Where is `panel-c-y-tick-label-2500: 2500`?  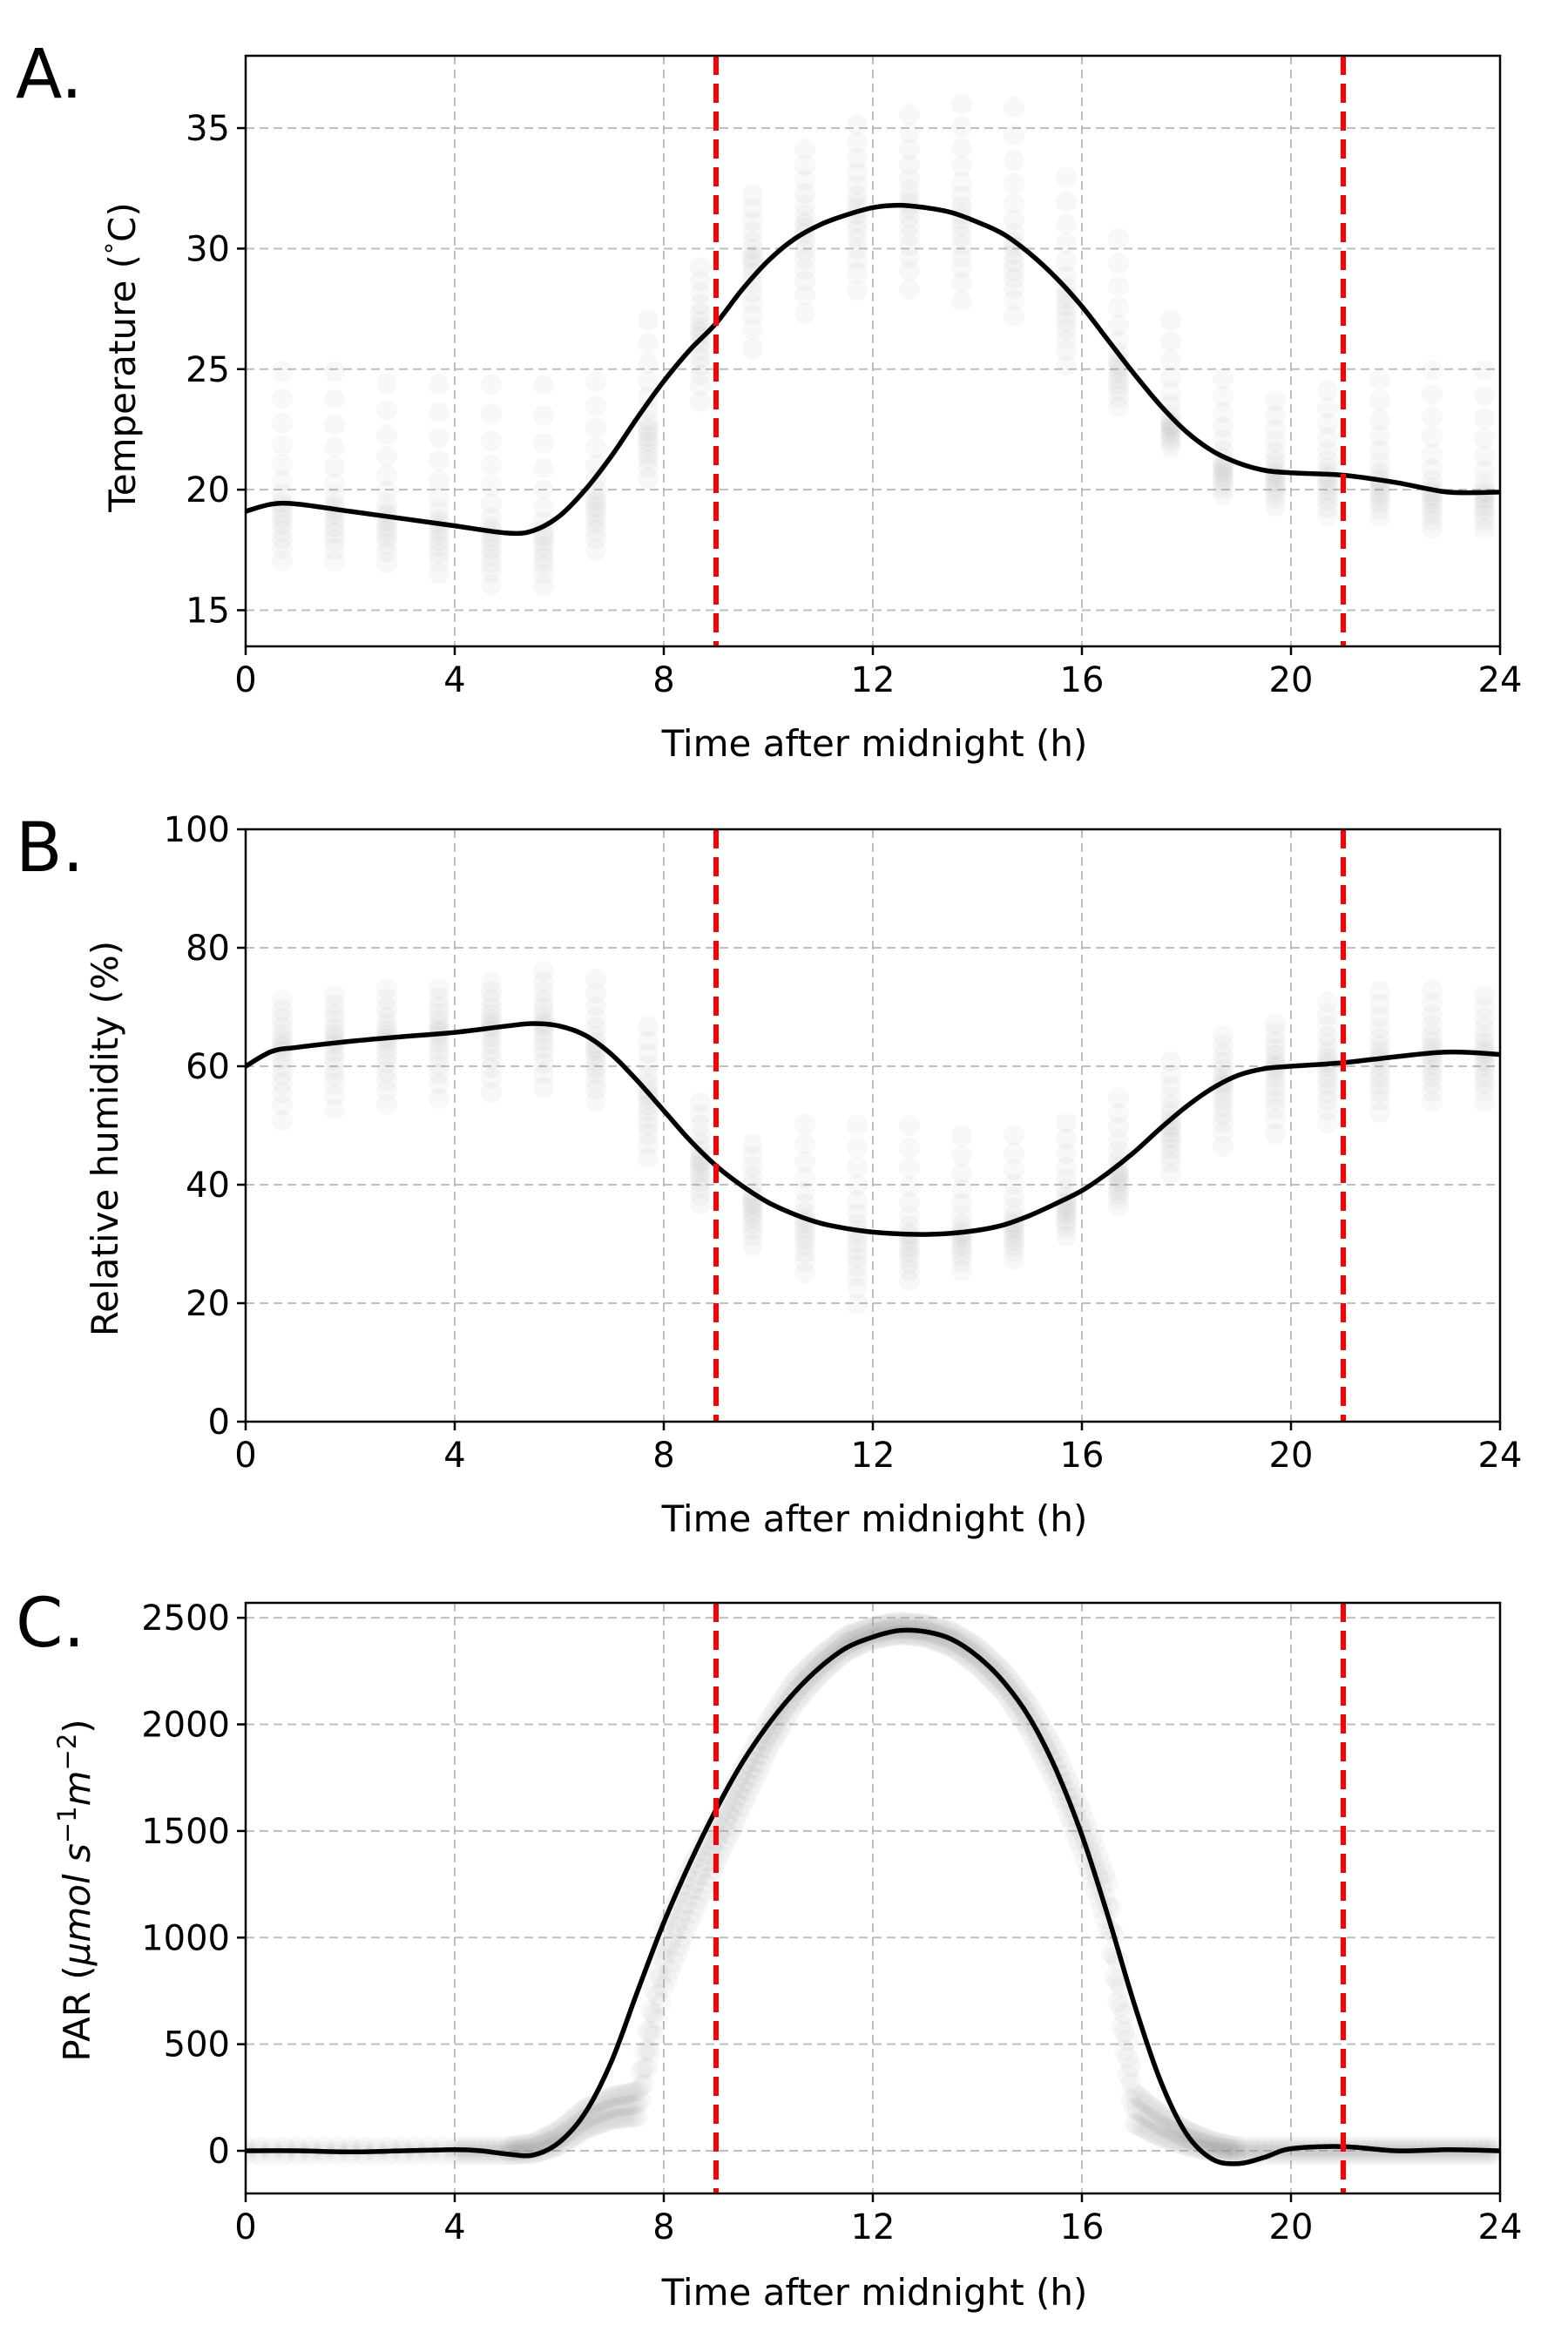
panel-c-y-tick-label-2500: 2500 is located at coordinates (185, 1618).